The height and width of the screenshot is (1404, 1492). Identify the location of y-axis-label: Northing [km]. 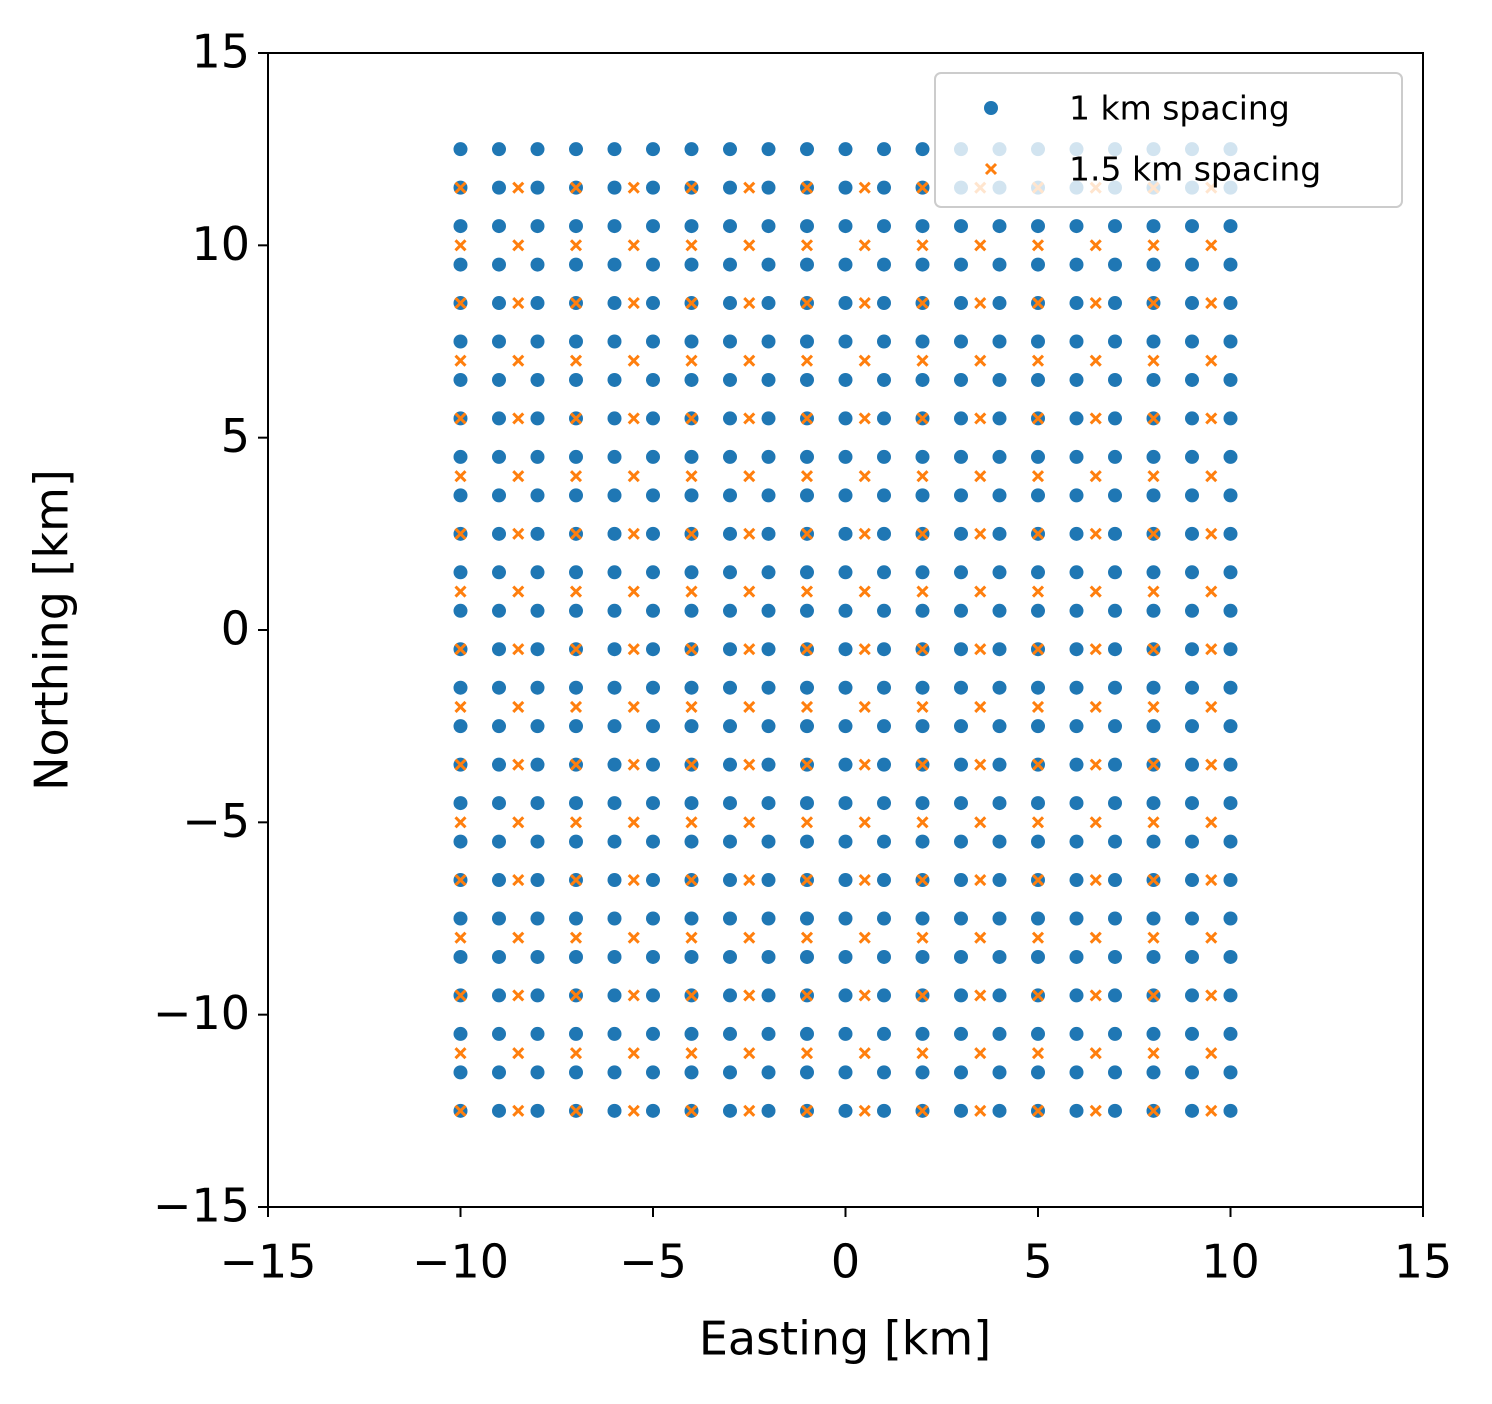
(52, 630).